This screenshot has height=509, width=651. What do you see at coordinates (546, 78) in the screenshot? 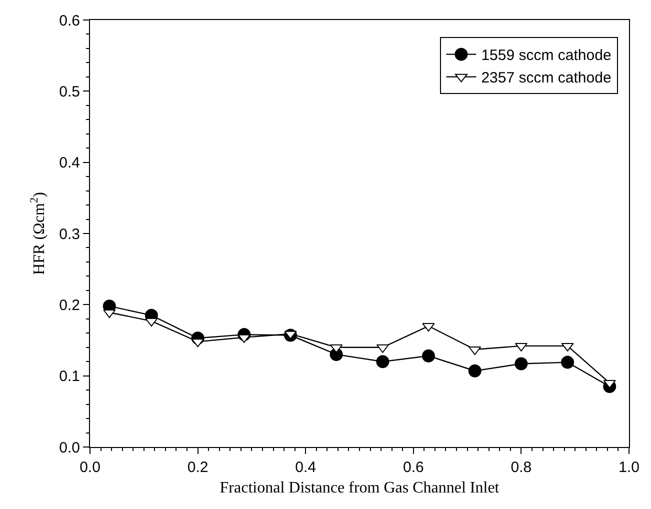
I see `legend-label: 2357 sccm cathode` at bounding box center [546, 78].